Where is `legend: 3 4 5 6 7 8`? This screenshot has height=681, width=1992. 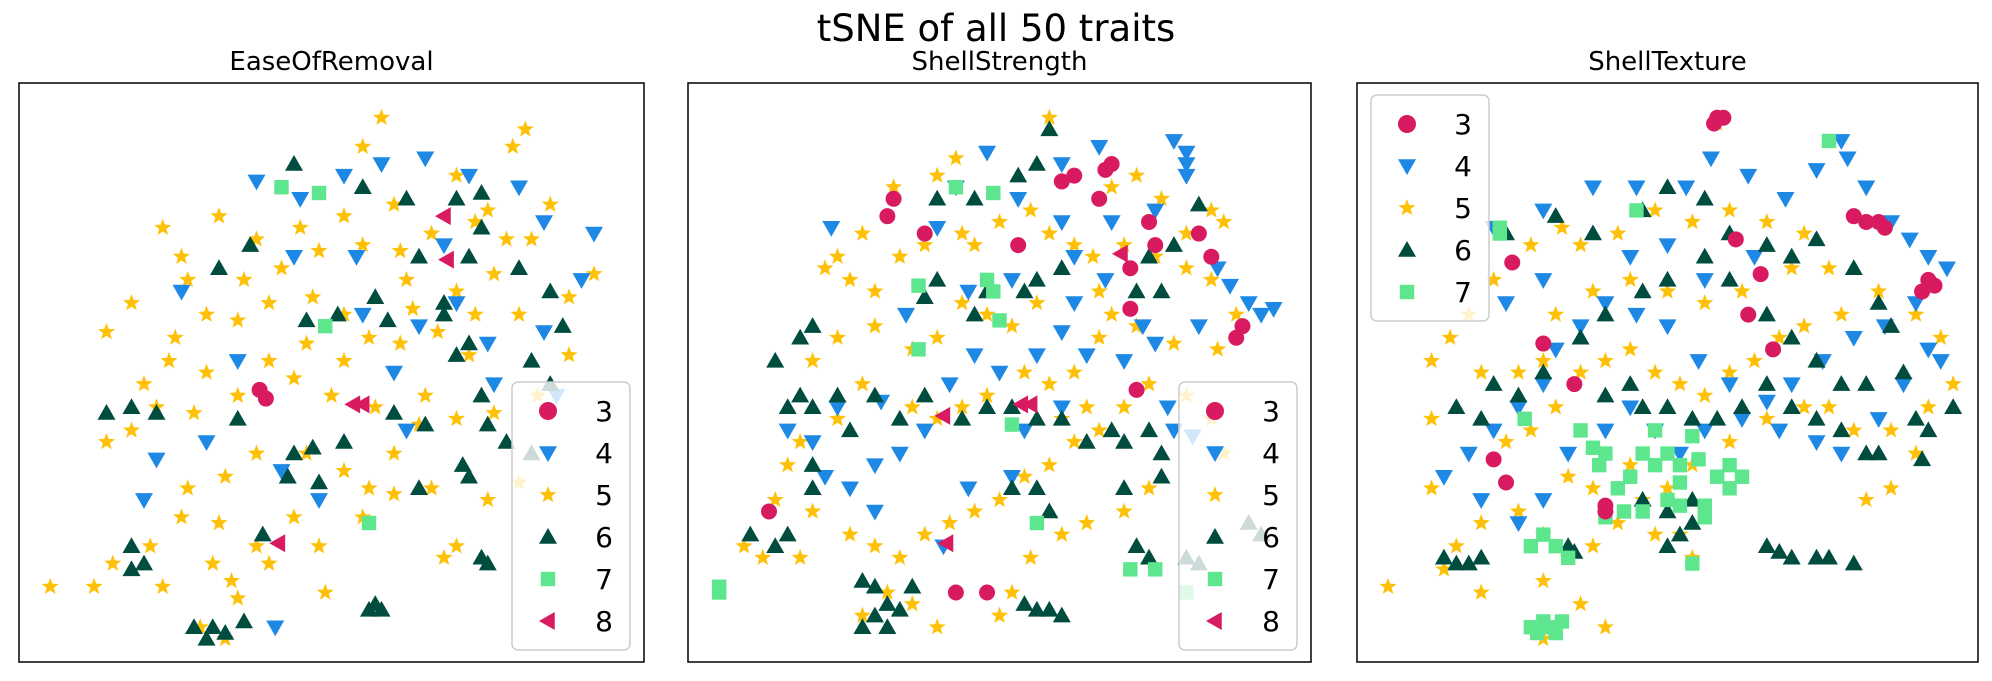
legend: 3 4 5 6 7 8 is located at coordinates (571, 516).